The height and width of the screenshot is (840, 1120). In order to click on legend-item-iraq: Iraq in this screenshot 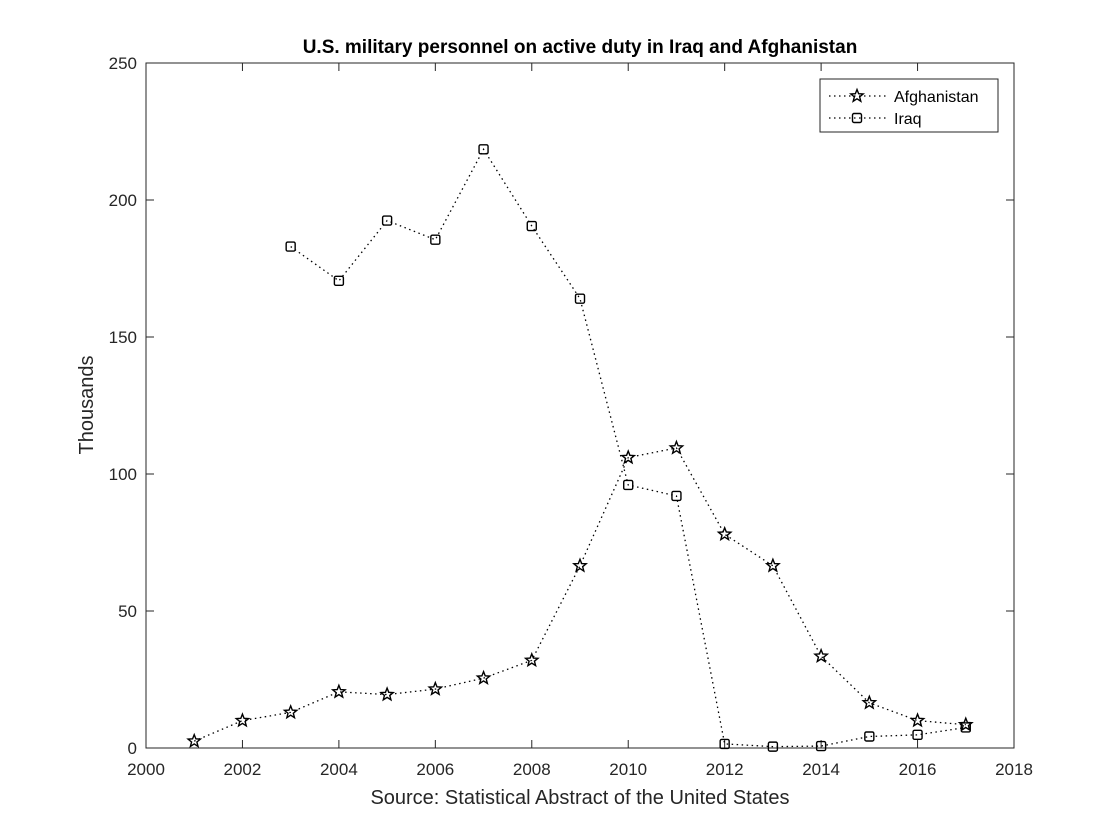, I will do `click(875, 119)`.